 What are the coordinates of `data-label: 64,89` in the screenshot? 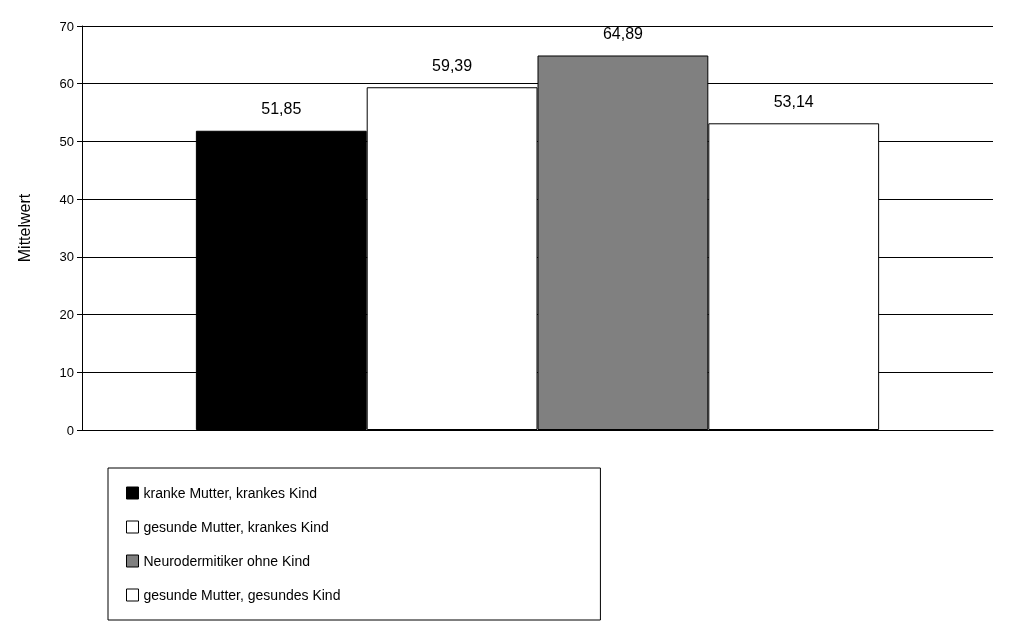 It's located at (623, 33).